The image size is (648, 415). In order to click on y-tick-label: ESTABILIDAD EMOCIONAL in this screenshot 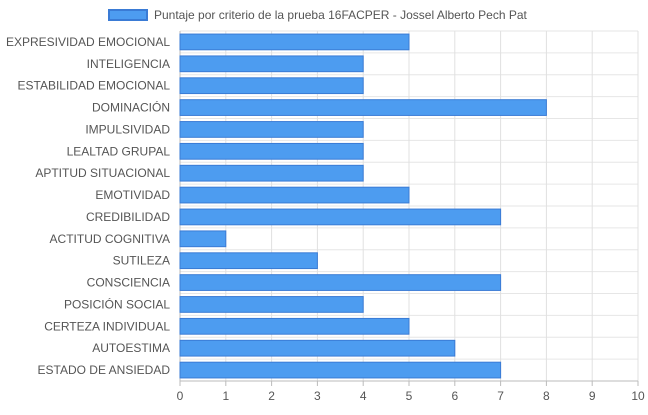, I will do `click(94, 86)`.